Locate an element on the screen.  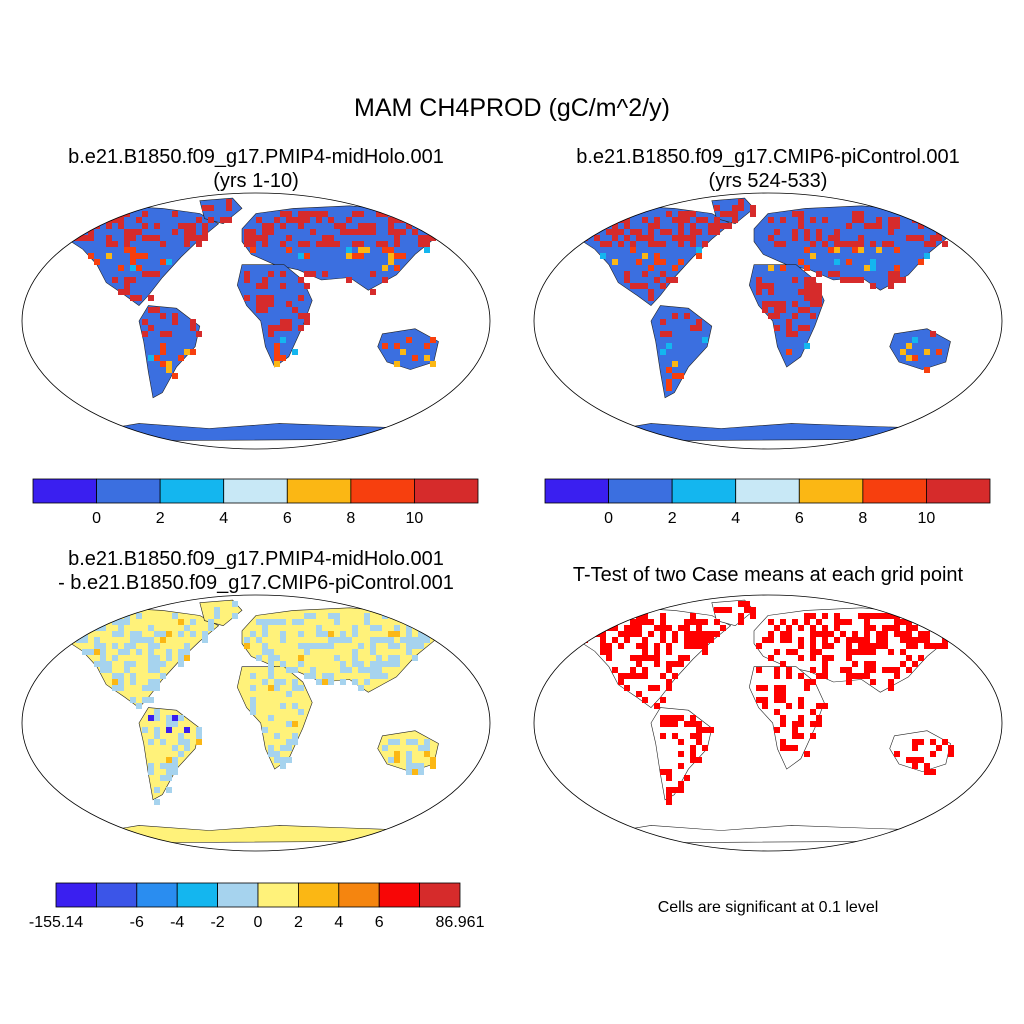
map-border-p4 is located at coordinates (768, 723).